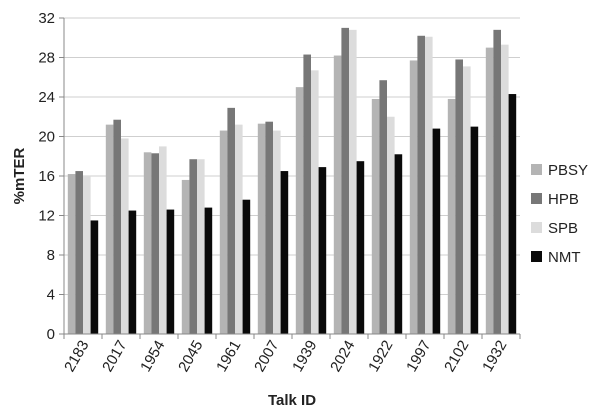  I want to click on x-tick-label: 2045, so click(190, 356).